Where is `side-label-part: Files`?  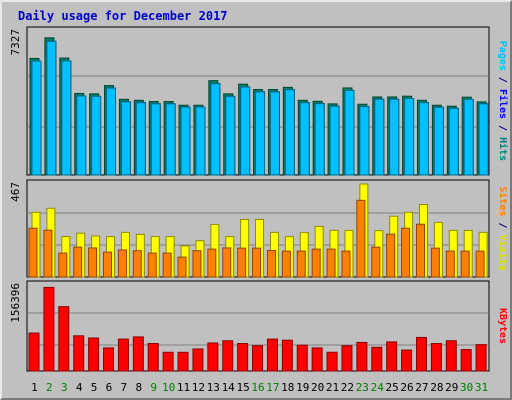
side-label-part: Files is located at coordinates (503, 104).